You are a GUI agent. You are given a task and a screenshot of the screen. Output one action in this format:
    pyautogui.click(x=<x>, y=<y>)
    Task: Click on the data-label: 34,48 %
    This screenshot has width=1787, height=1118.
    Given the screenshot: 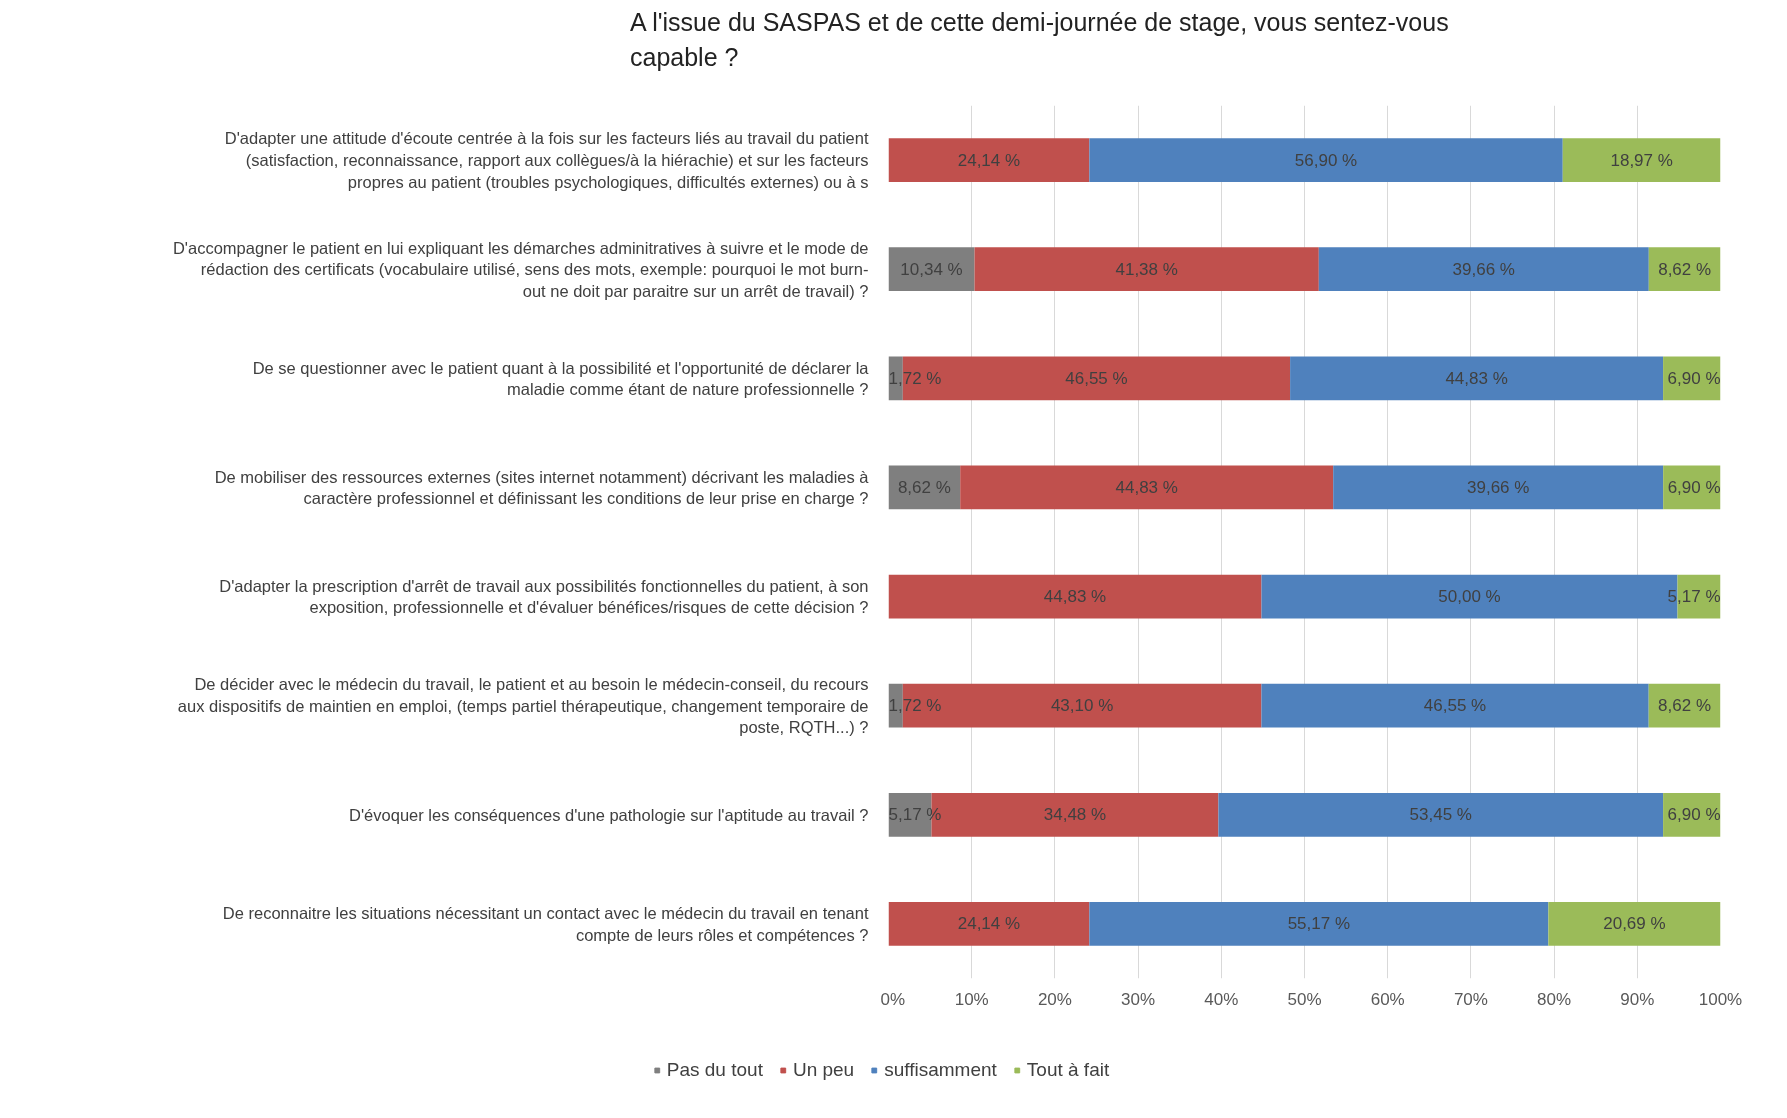 What is the action you would take?
    pyautogui.click(x=1075, y=815)
    